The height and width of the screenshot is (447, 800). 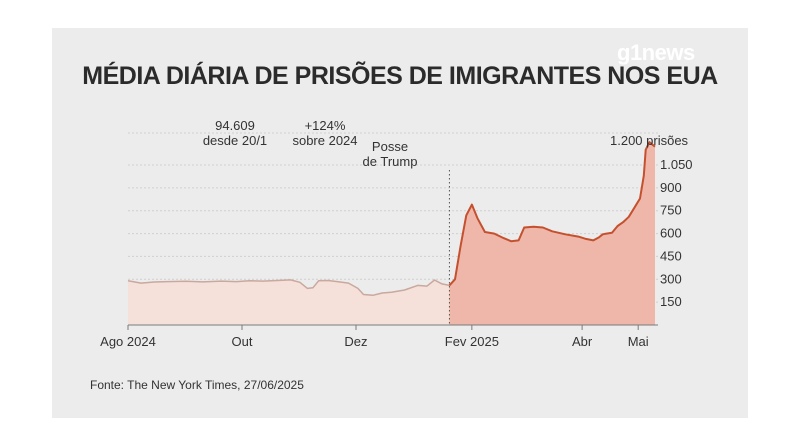 What do you see at coordinates (324, 140) in the screenshot?
I see `annotation-text: sobre 2024` at bounding box center [324, 140].